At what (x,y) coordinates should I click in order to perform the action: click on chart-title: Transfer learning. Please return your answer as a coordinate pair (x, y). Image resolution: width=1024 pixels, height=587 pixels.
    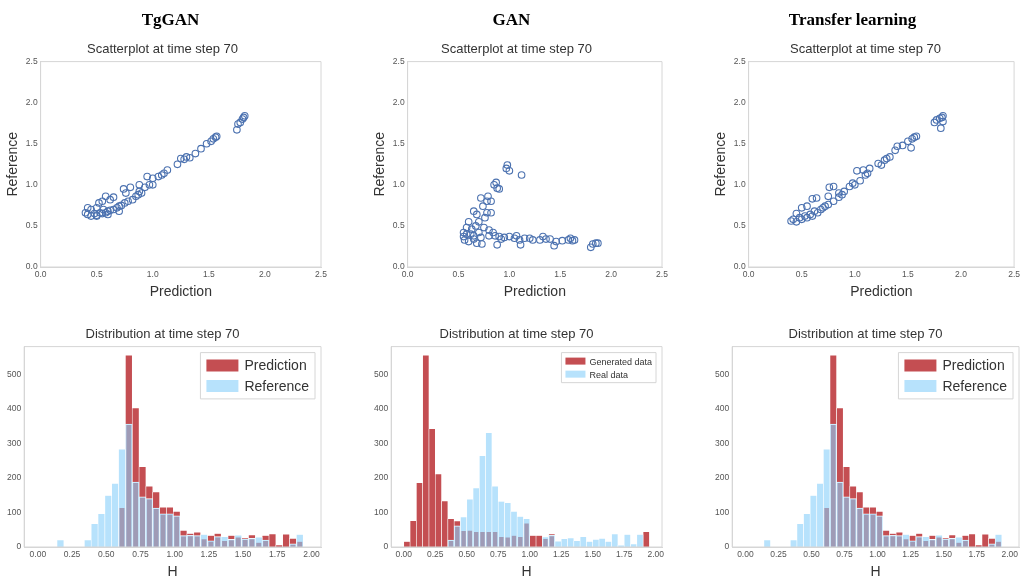
    Looking at the image, I should click on (852, 20).